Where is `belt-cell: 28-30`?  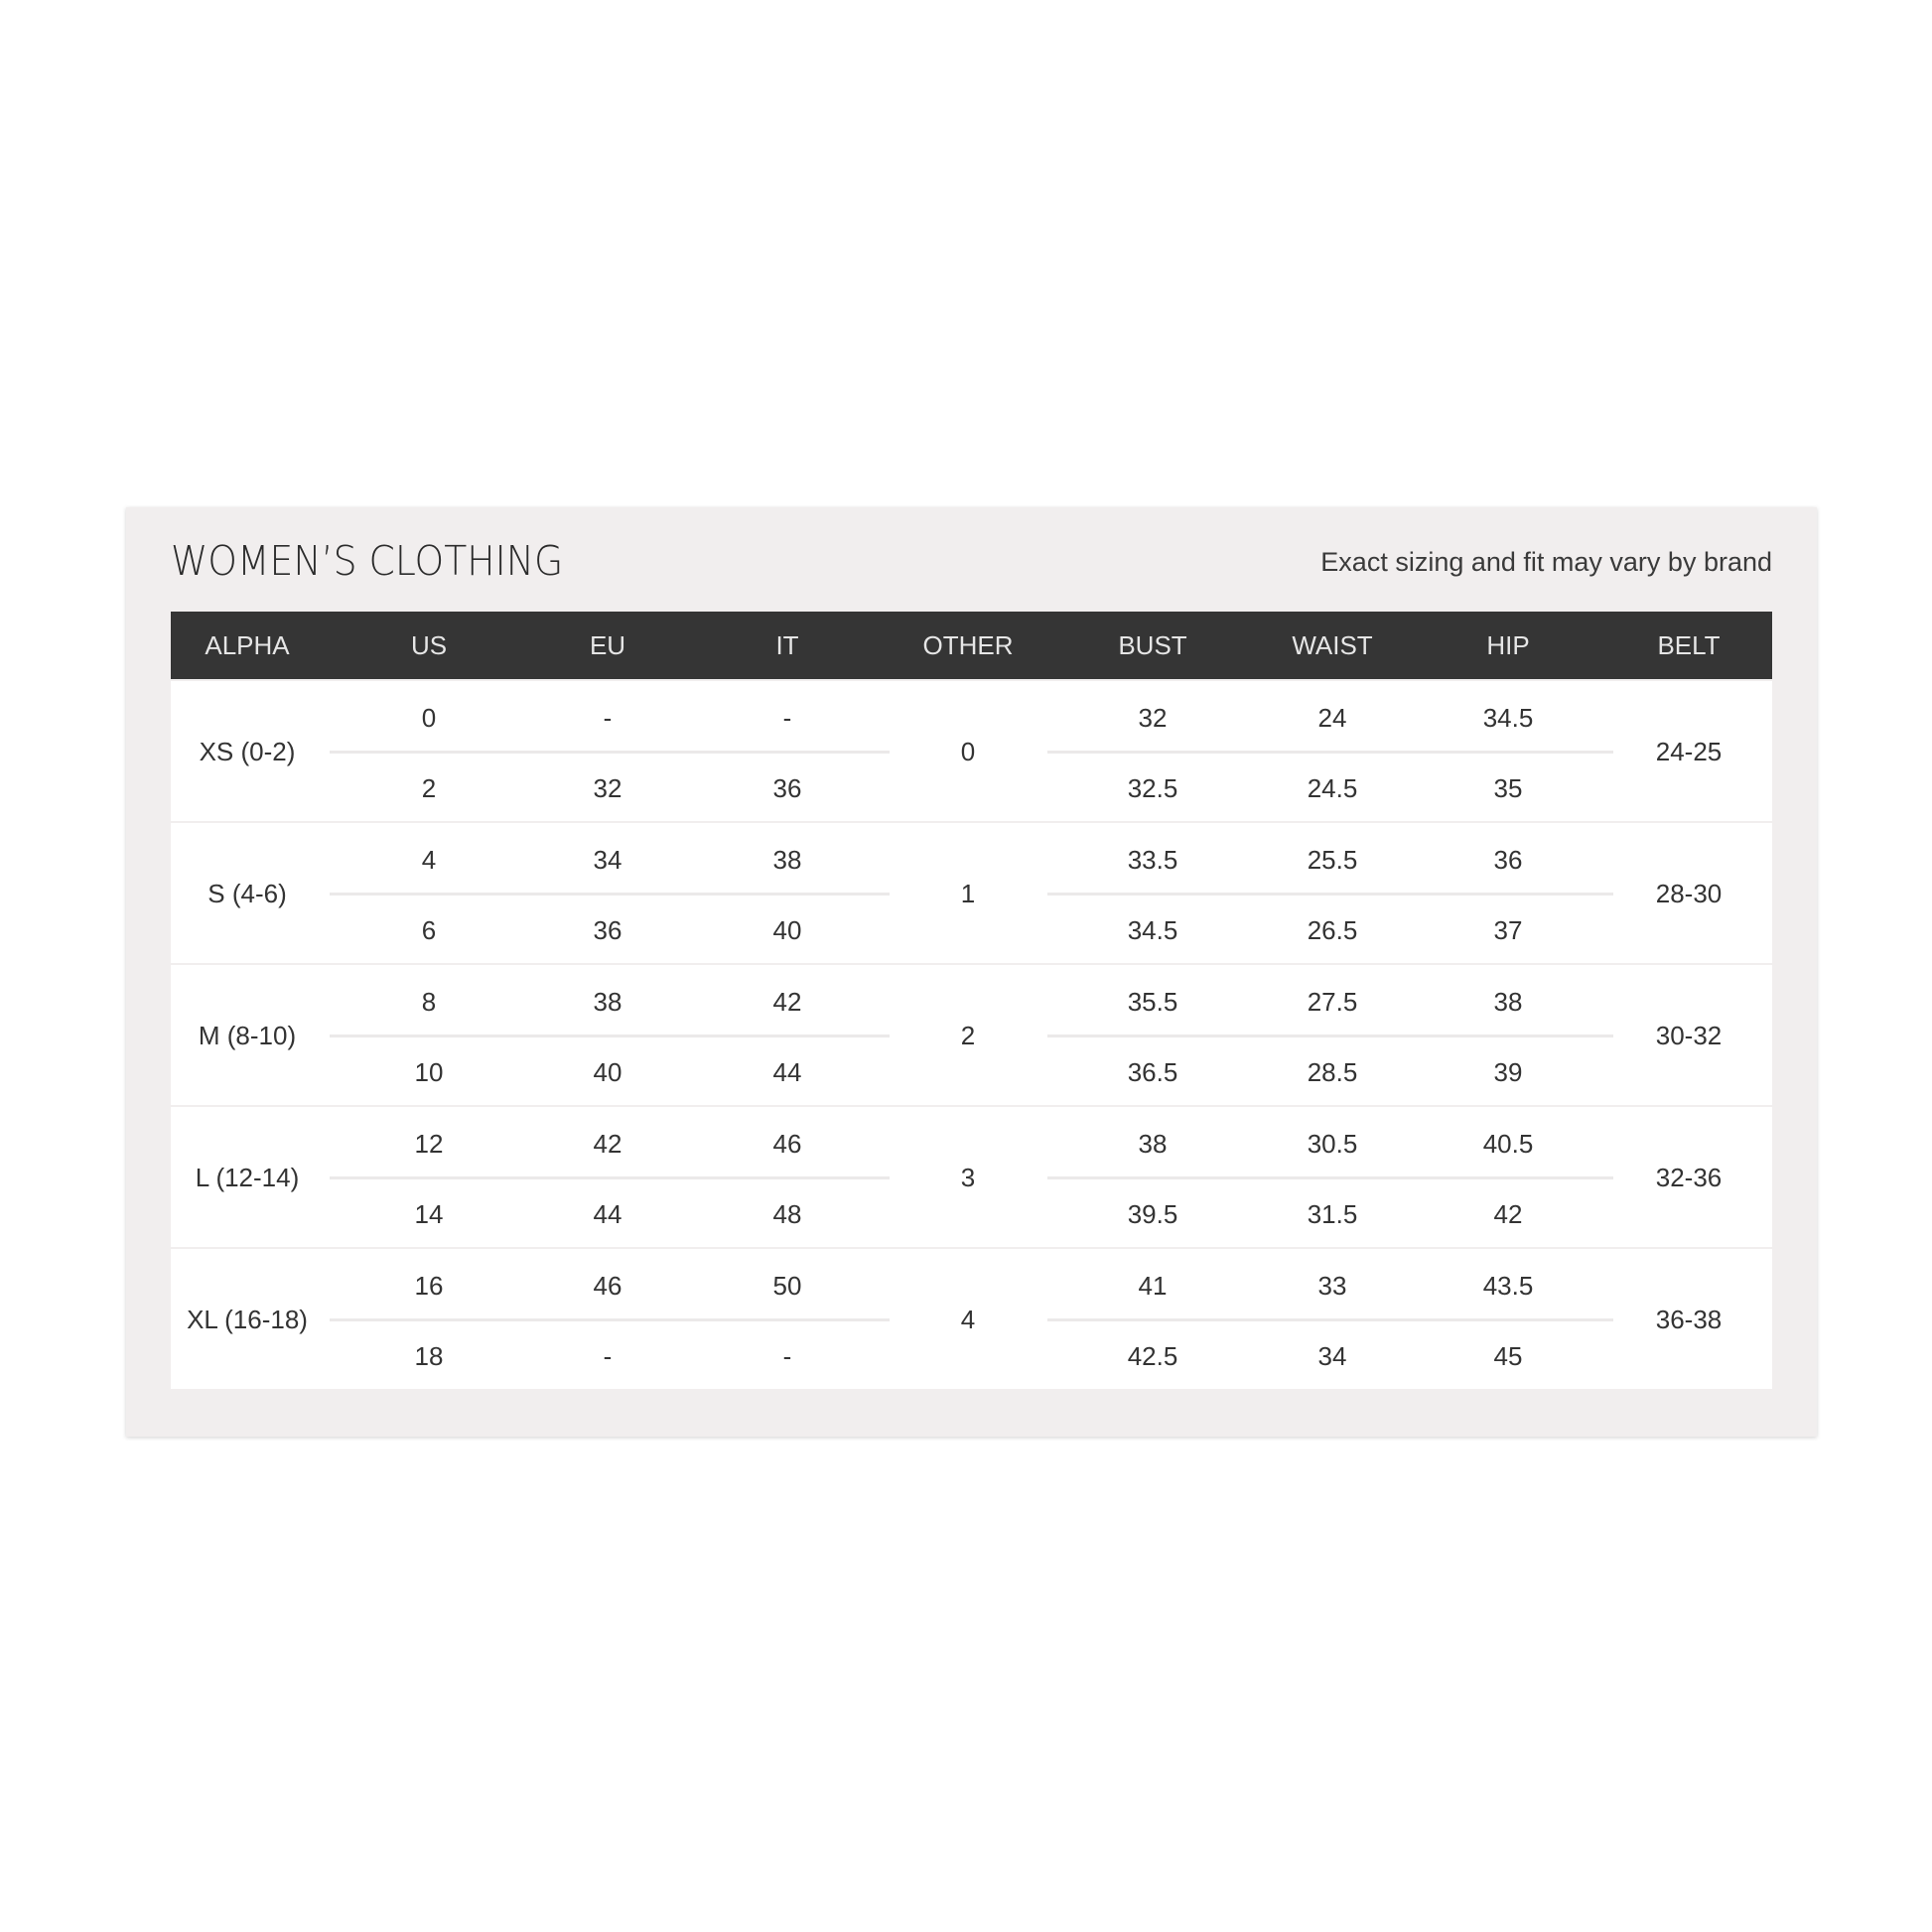
belt-cell: 28-30 is located at coordinates (1689, 894).